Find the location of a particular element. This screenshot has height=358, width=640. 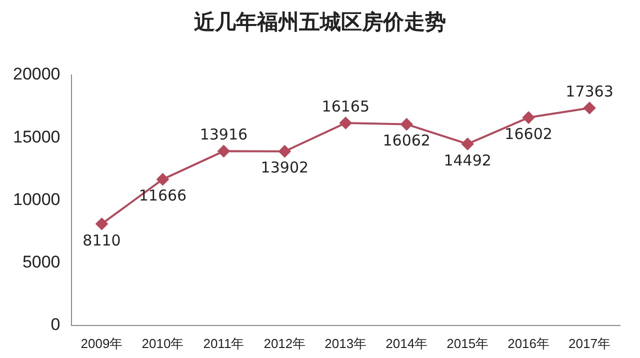

x-tick-label: 2009年 is located at coordinates (101, 343).